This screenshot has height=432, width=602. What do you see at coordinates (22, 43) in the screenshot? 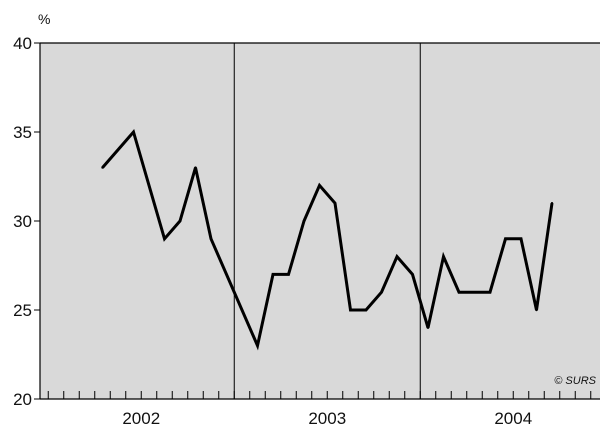
I see `y-tick-label: 40` at bounding box center [22, 43].